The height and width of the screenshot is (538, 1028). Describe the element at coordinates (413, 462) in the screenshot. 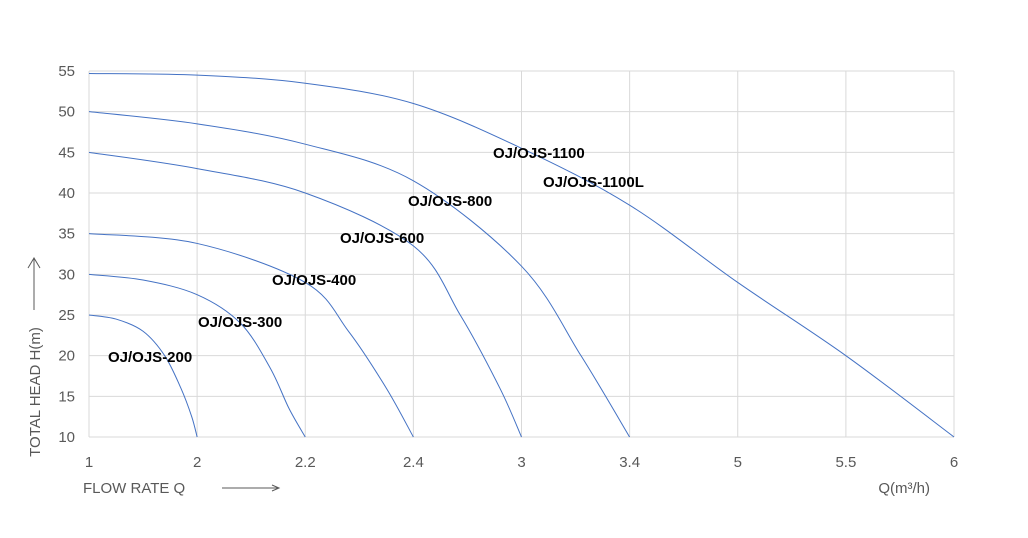

I see `x-tick-label: 2.4` at that location.